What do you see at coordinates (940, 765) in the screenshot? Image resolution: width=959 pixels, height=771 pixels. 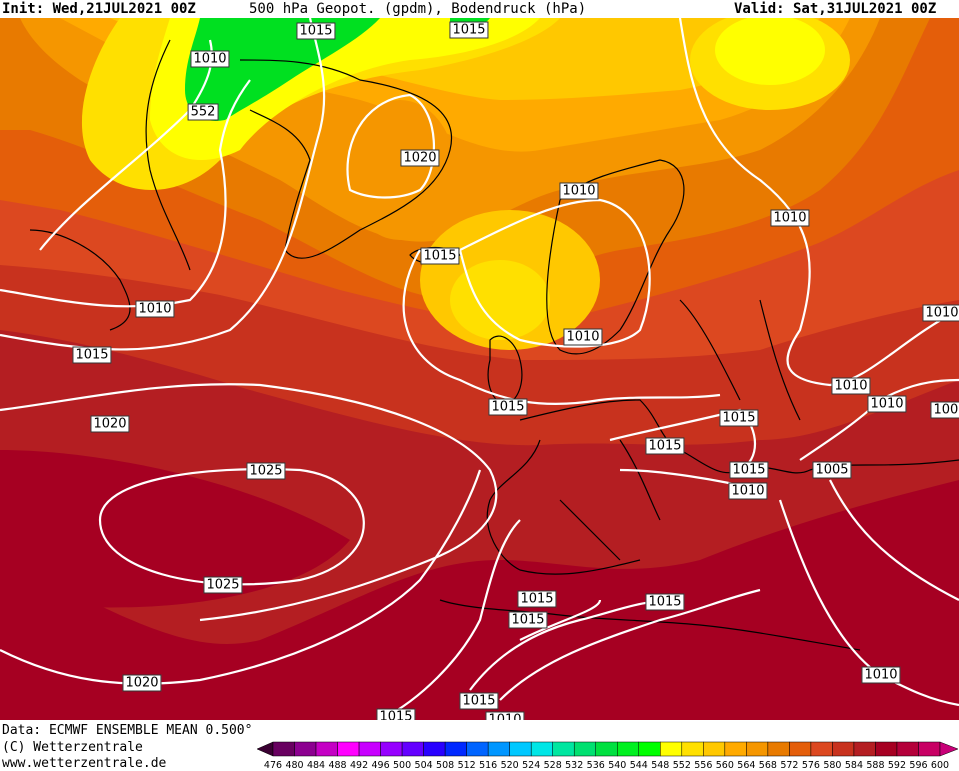 I see `colorbar-tick-label: 600` at bounding box center [940, 765].